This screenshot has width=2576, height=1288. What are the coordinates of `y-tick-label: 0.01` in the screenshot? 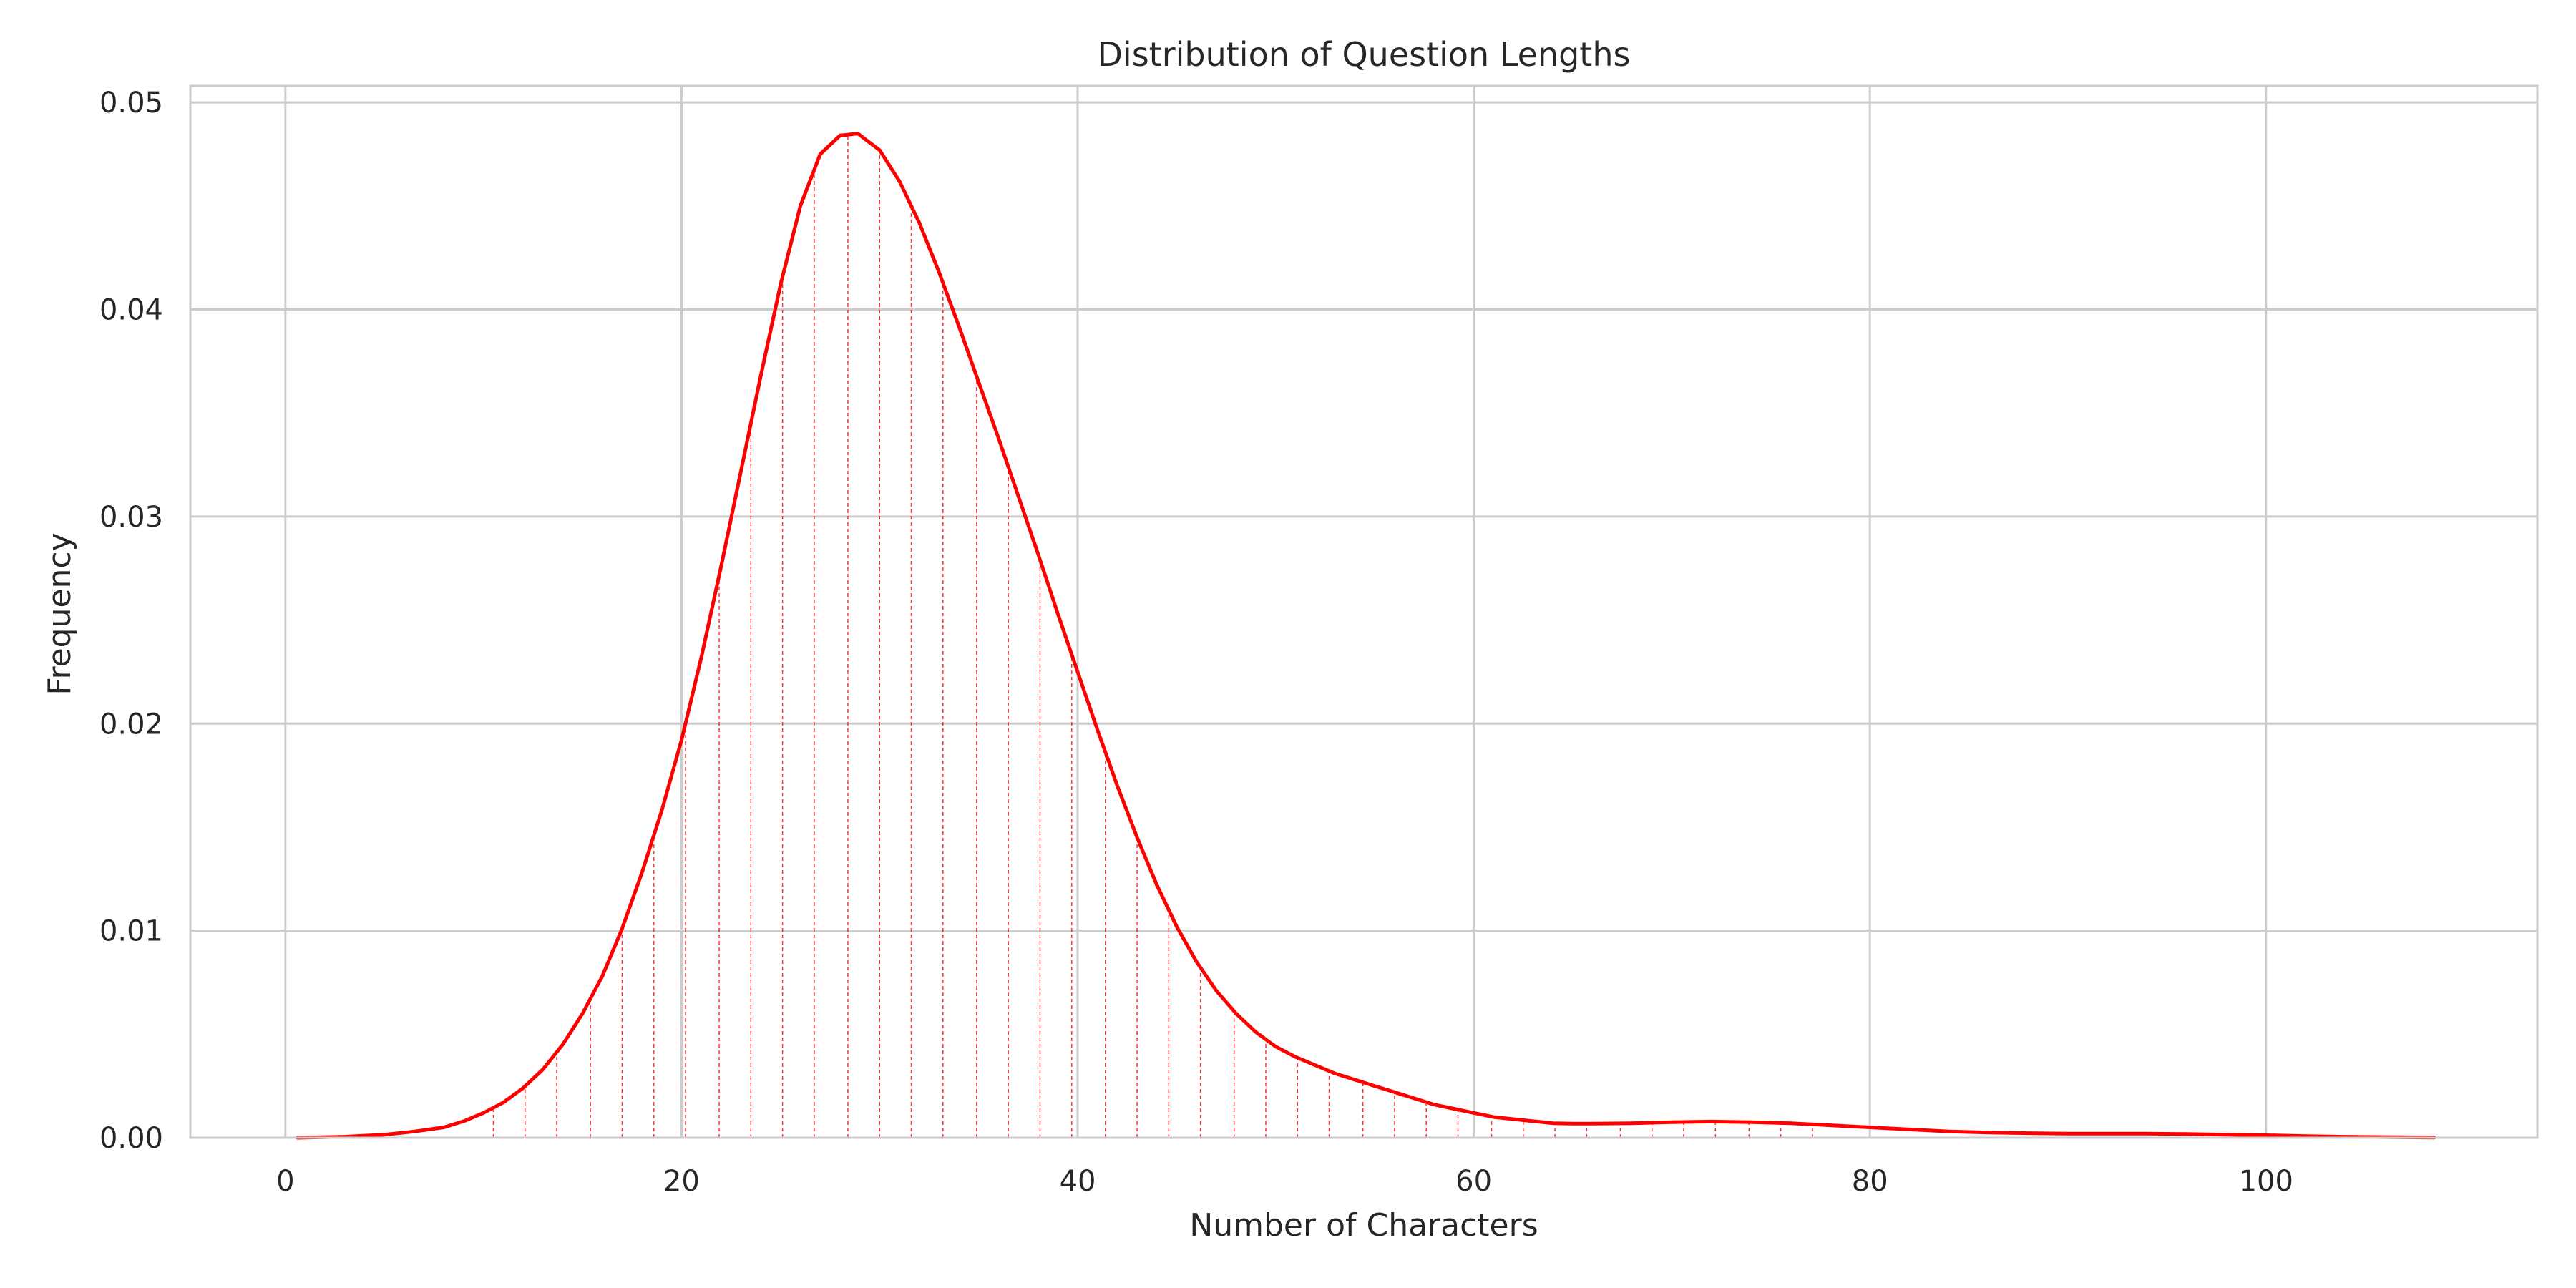 It's located at (131, 931).